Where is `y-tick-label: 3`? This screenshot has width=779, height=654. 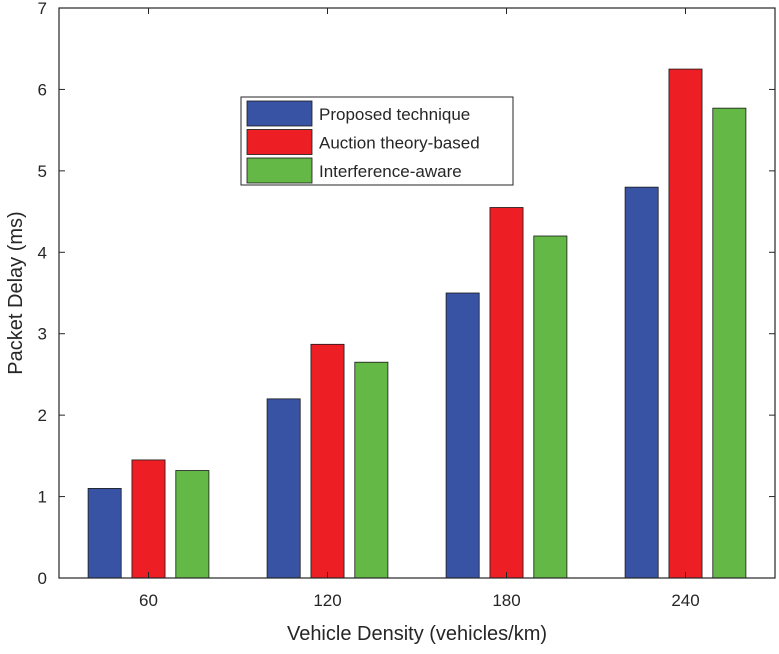 y-tick-label: 3 is located at coordinates (42, 334).